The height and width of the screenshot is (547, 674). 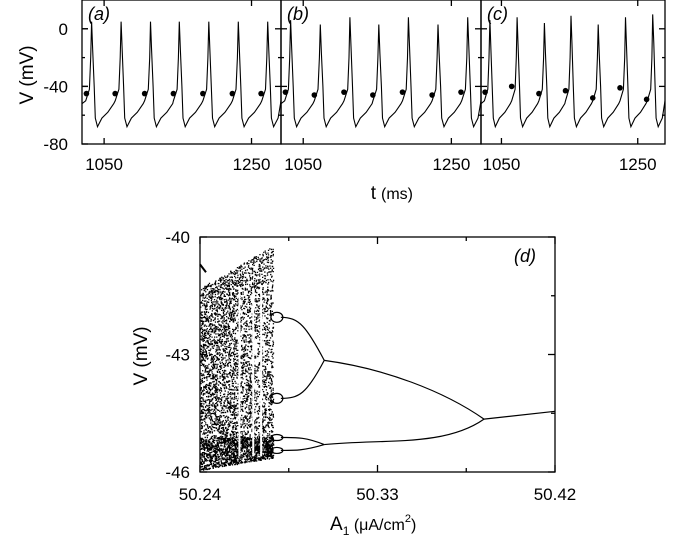 What do you see at coordinates (177, 472) in the screenshot?
I see `y-tick-label: -46` at bounding box center [177, 472].